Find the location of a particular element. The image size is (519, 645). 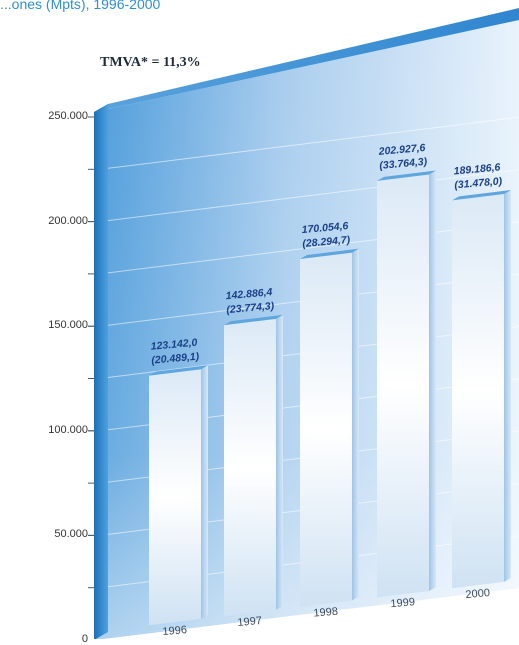

bar-label-group: 170.054,6(28.294,7) is located at coordinates (326, 235).